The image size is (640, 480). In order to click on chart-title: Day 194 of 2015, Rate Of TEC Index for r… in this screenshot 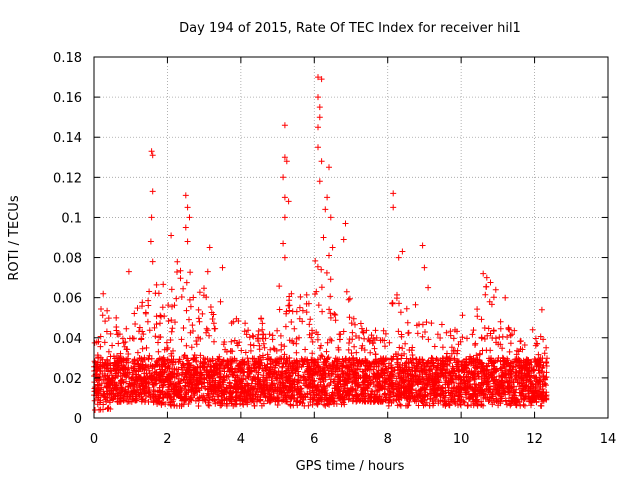, I will do `click(350, 28)`.